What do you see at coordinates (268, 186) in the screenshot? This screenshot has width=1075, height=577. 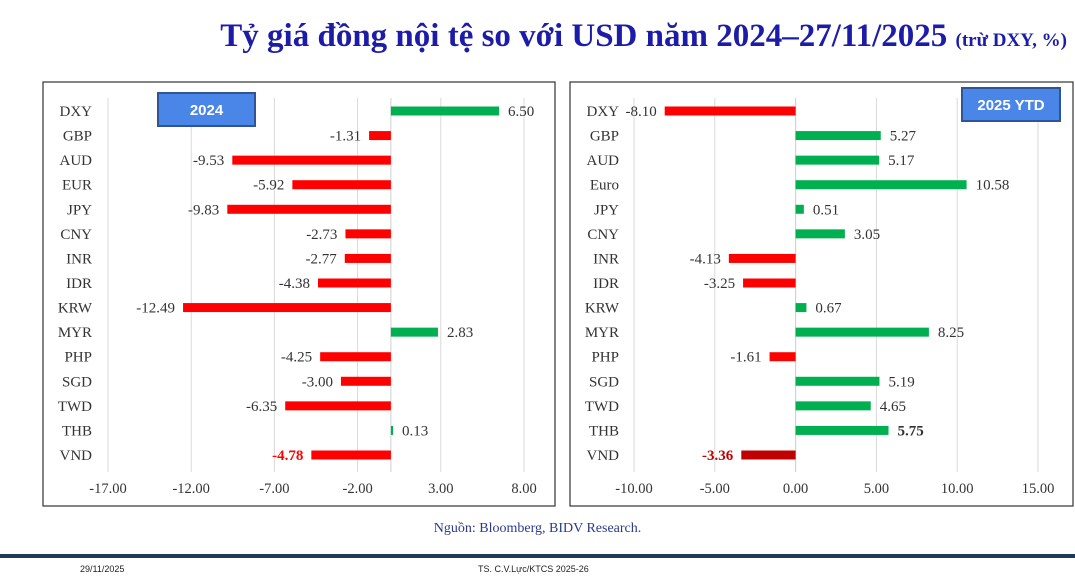 I see `data-label: -5.92` at bounding box center [268, 186].